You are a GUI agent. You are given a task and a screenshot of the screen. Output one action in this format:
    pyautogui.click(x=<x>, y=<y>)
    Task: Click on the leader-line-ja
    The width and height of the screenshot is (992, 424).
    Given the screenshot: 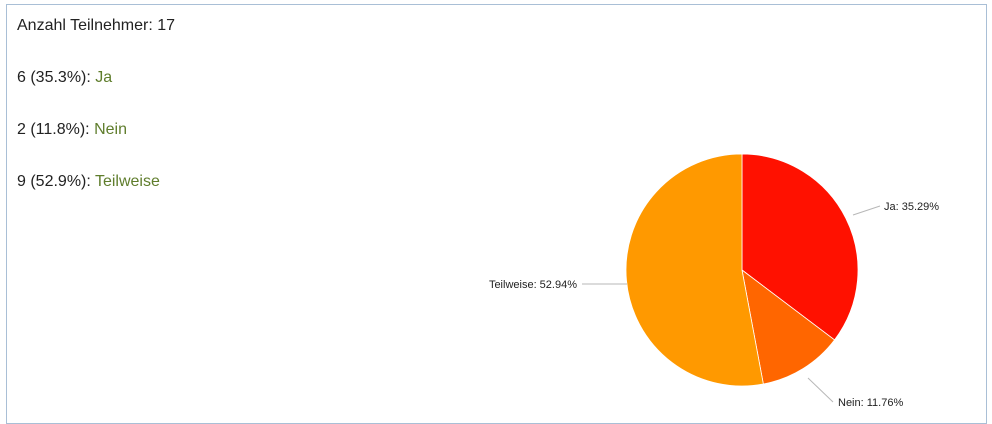 What is the action you would take?
    pyautogui.click(x=866, y=210)
    